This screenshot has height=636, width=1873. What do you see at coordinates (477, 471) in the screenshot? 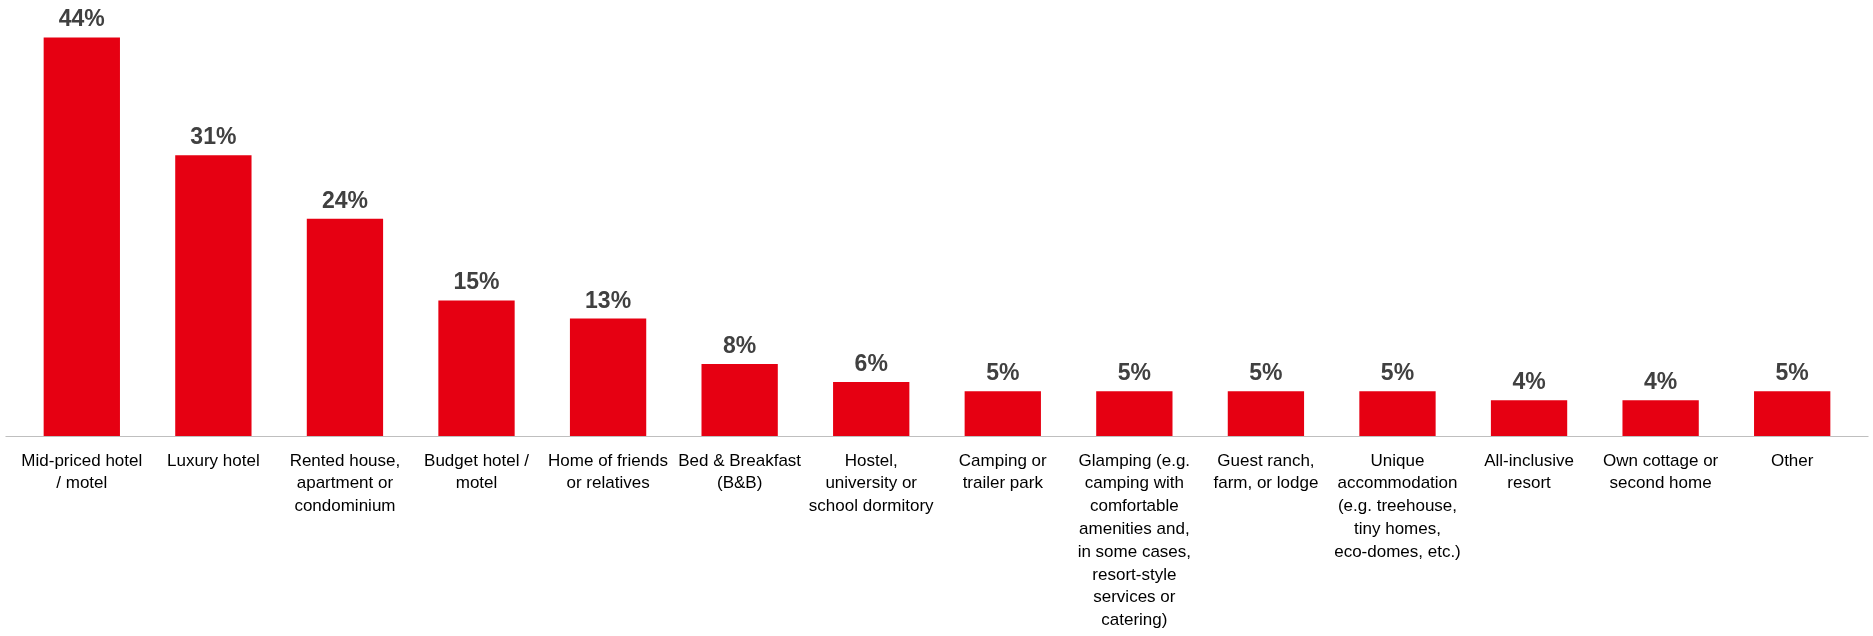
I see `x-tick-label: Budget hotel / motel` at bounding box center [477, 471].